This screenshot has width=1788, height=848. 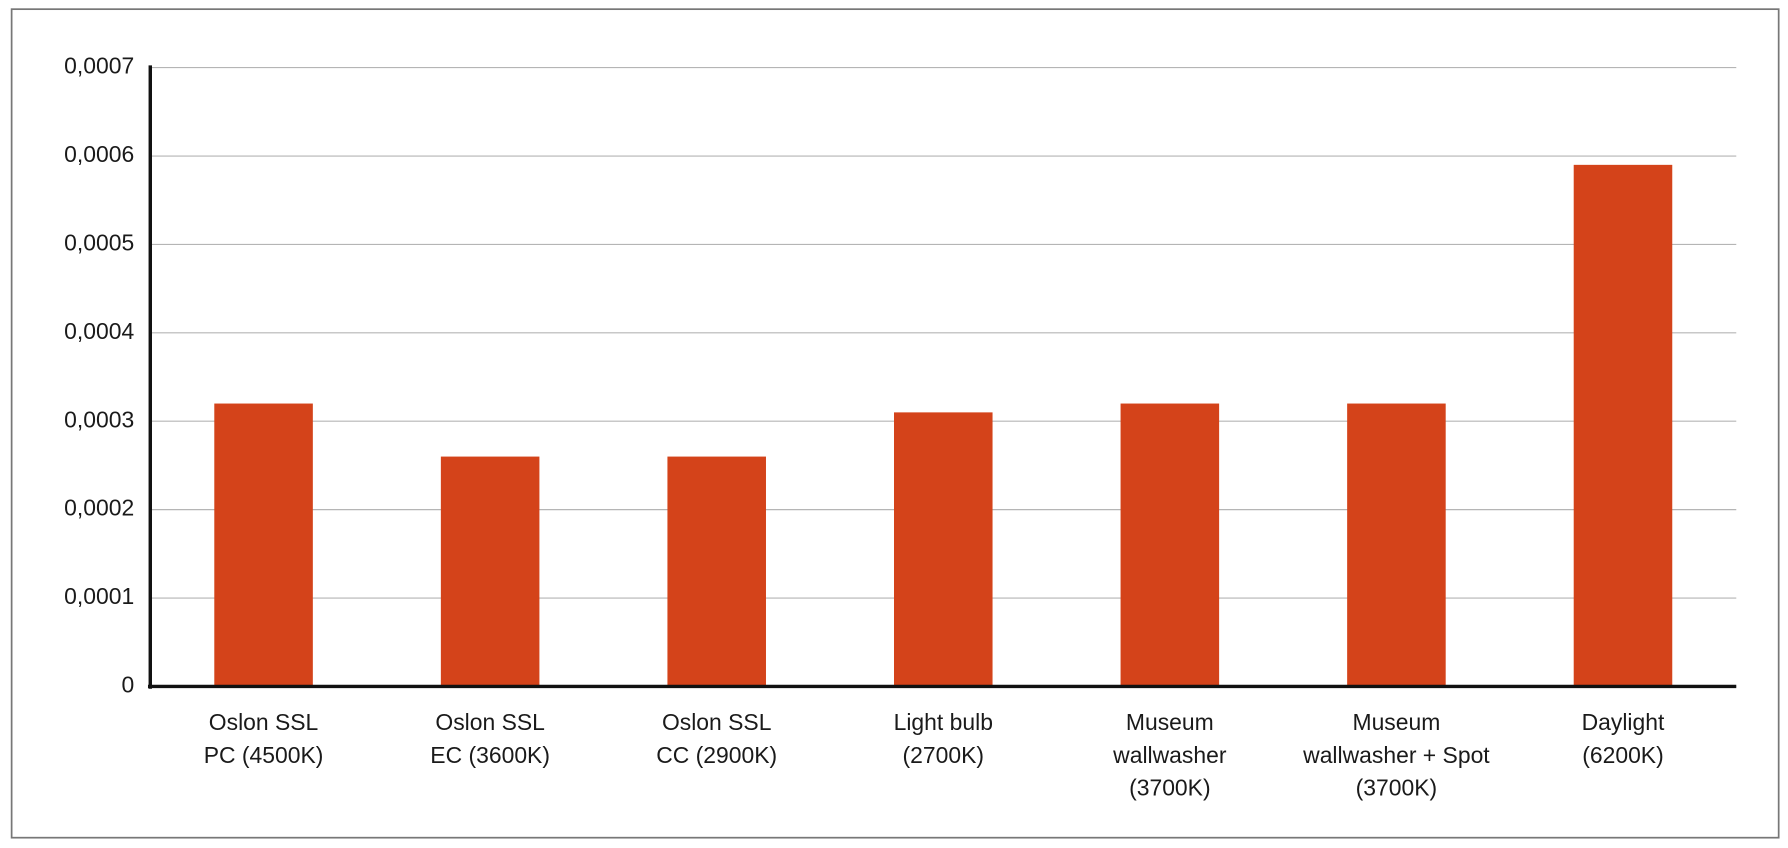 I want to click on y-tick-label: 0,0005, so click(x=99, y=242).